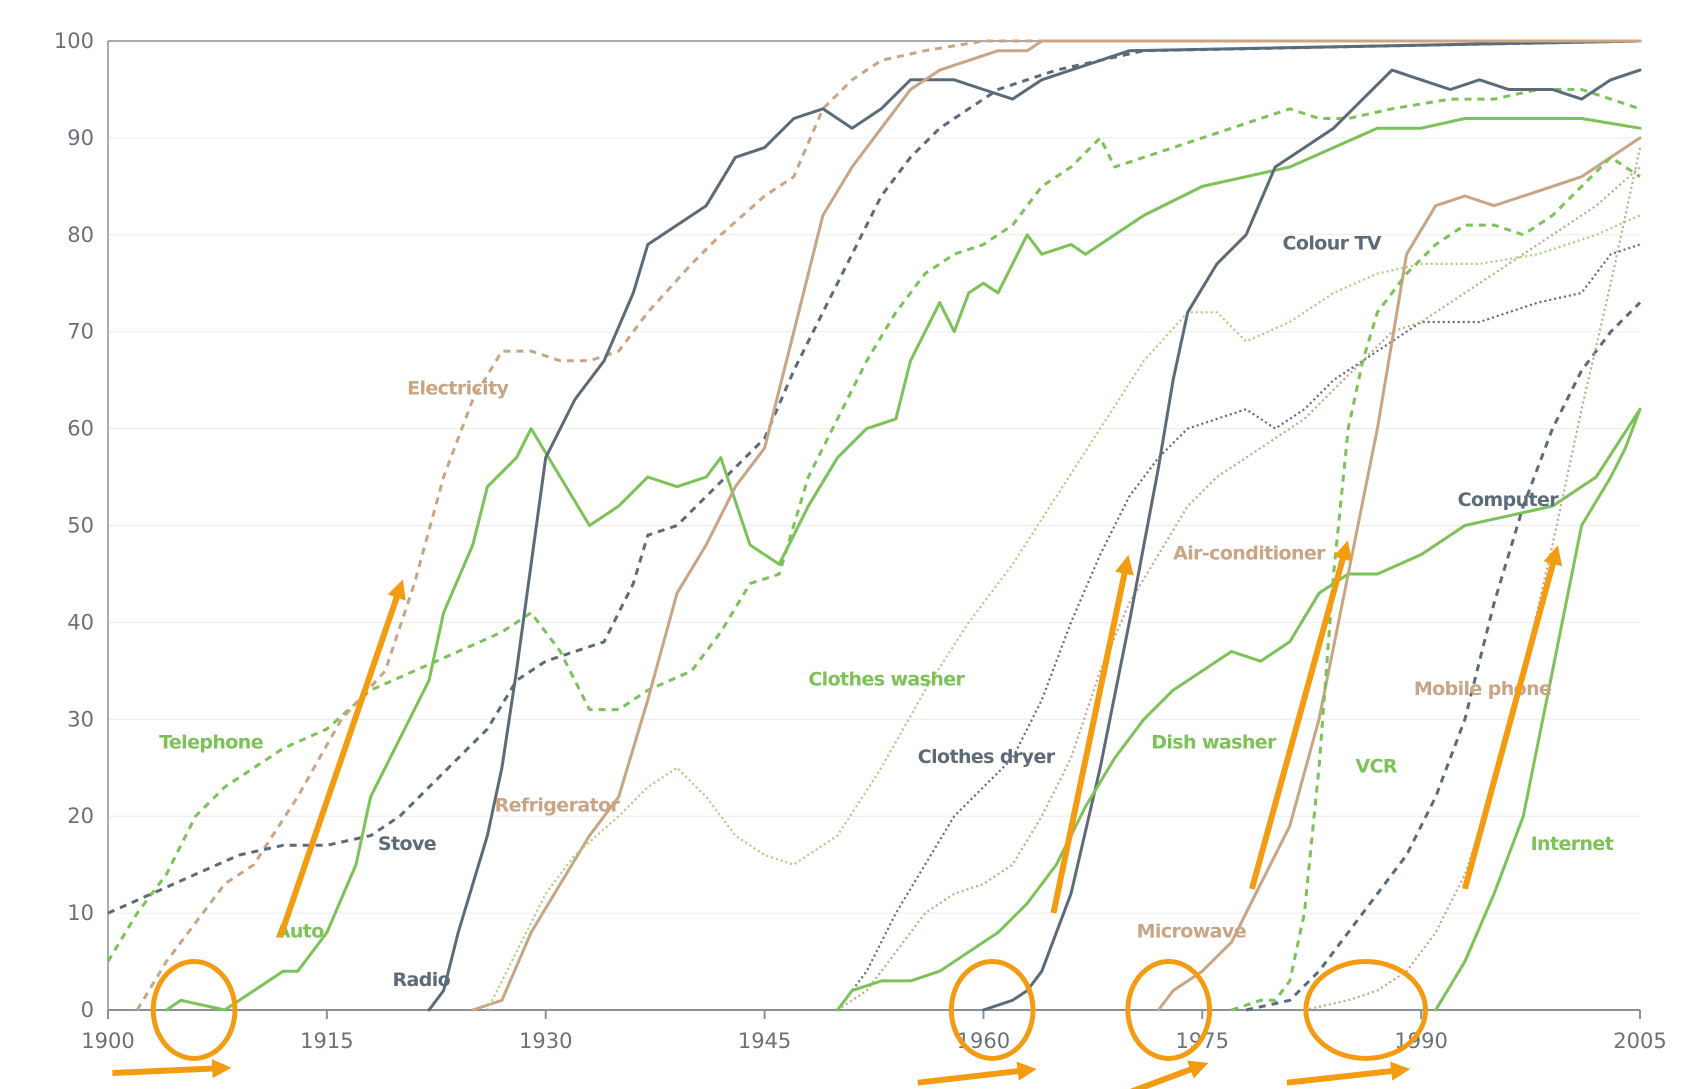 Image resolution: width=1690 pixels, height=1089 pixels. Describe the element at coordinates (987, 757) in the screenshot. I see `series-label-clothes-dryer: Clothes dryer` at that location.